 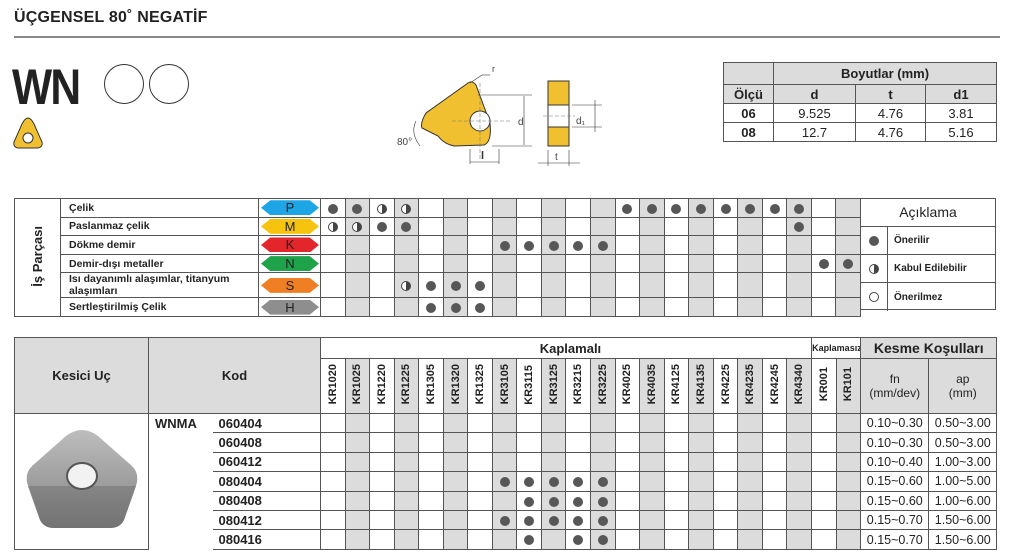 I want to click on legend-label: Önerilir, so click(x=912, y=240).